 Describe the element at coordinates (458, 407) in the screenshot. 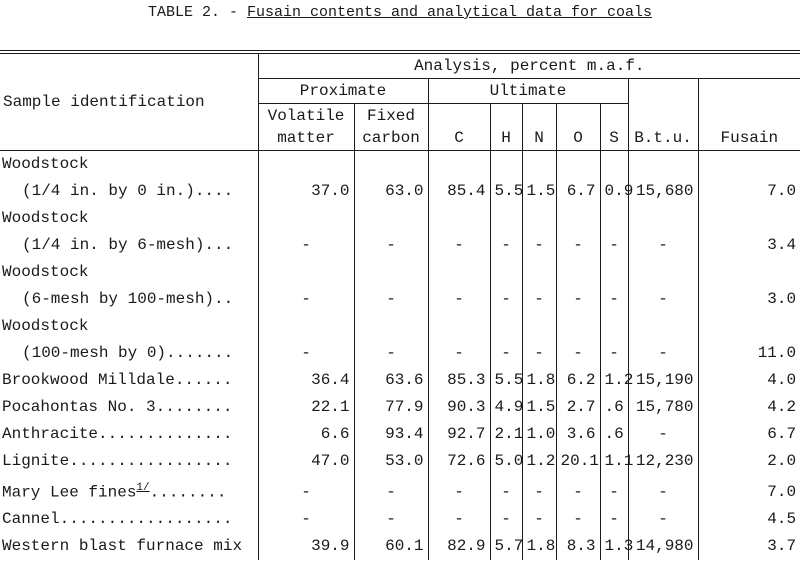

I see `value-cell: 90.3` at that location.